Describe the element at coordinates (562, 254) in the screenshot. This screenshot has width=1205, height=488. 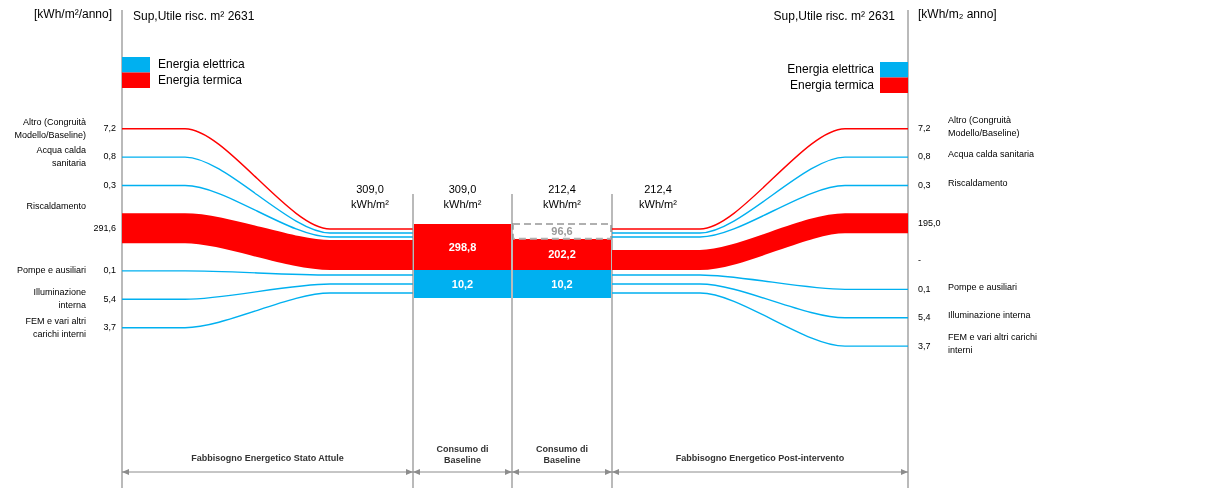
I see `data-label: 202,2` at that location.